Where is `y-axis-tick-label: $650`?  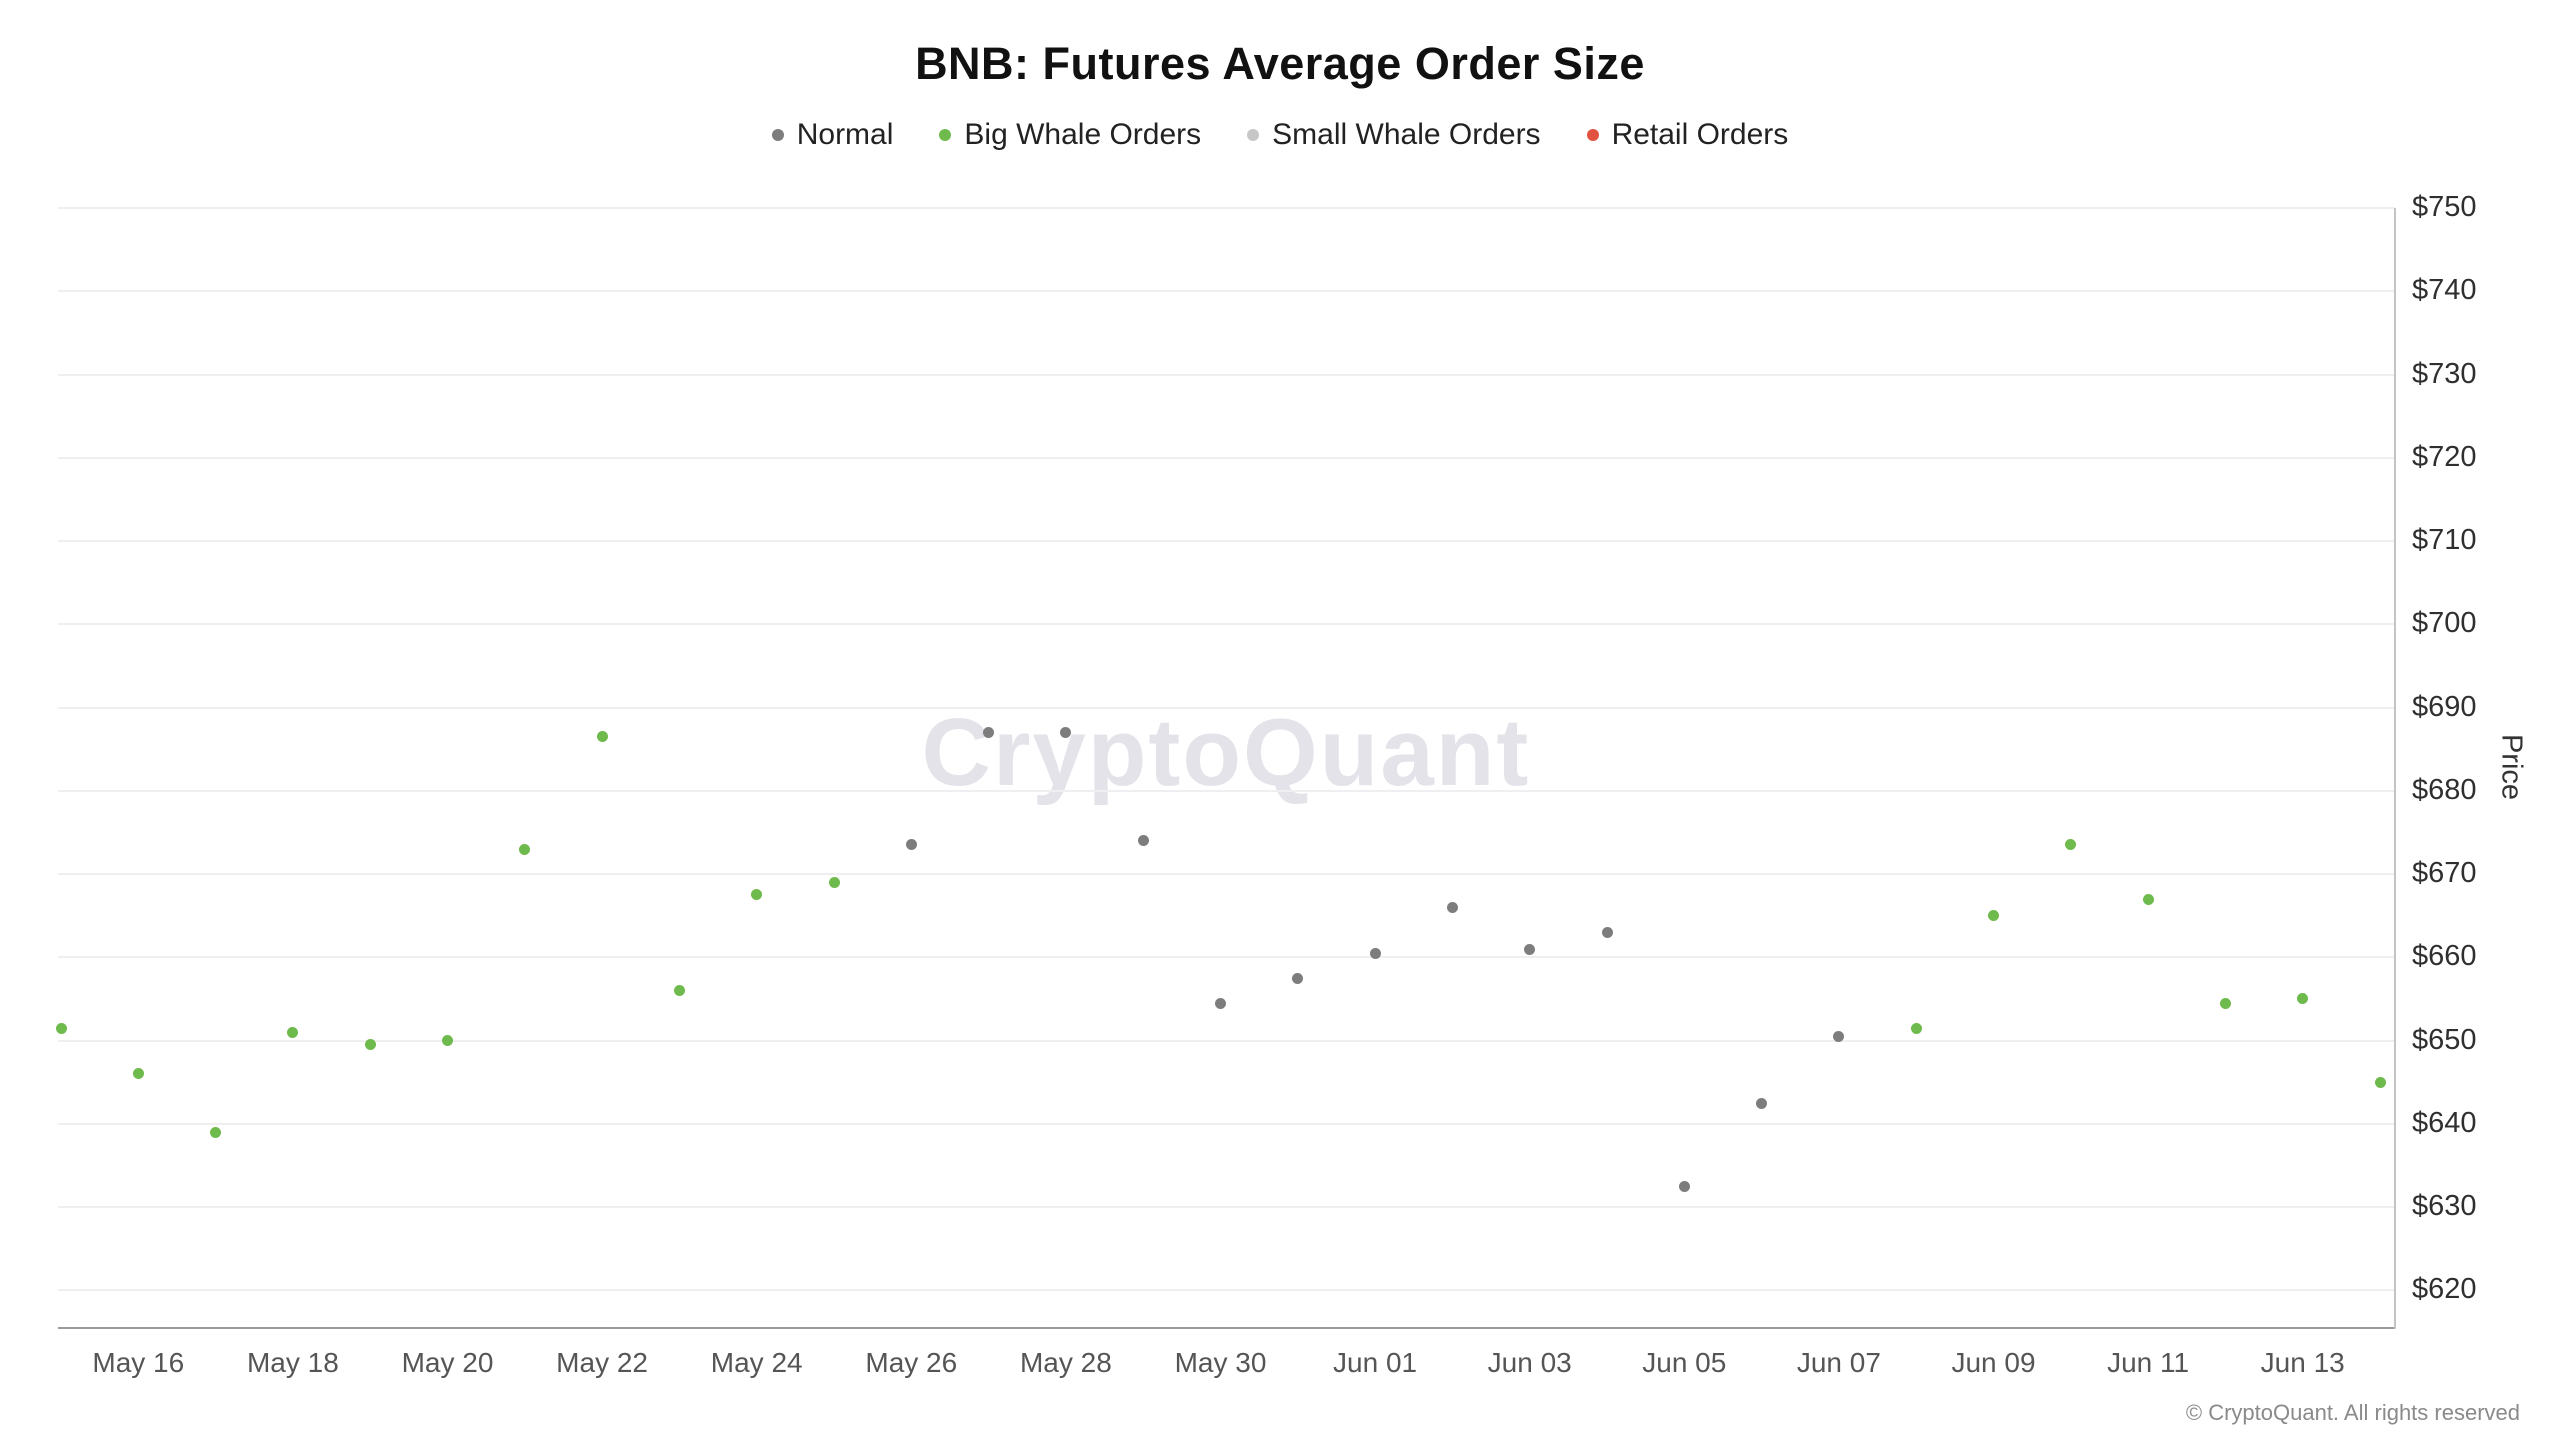
y-axis-tick-label: $650 is located at coordinates (2444, 1039).